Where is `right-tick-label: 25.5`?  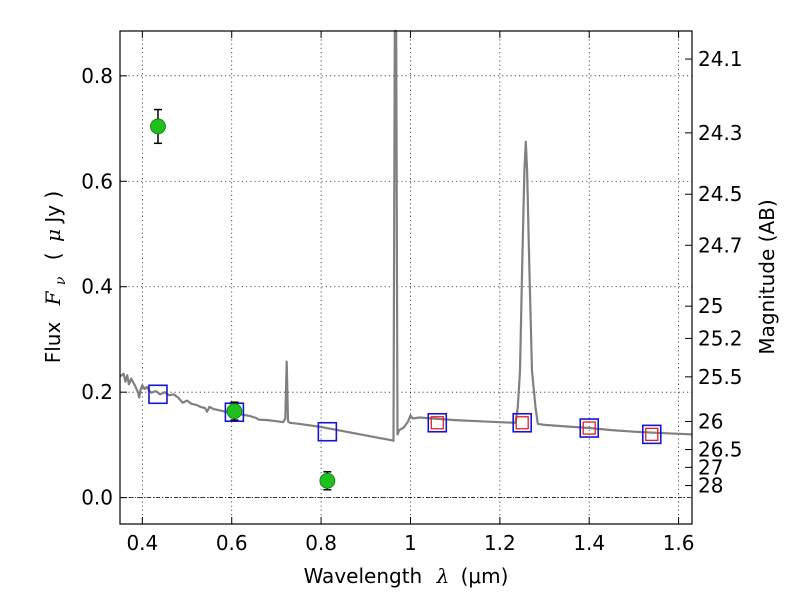 right-tick-label: 25.5 is located at coordinates (720, 377).